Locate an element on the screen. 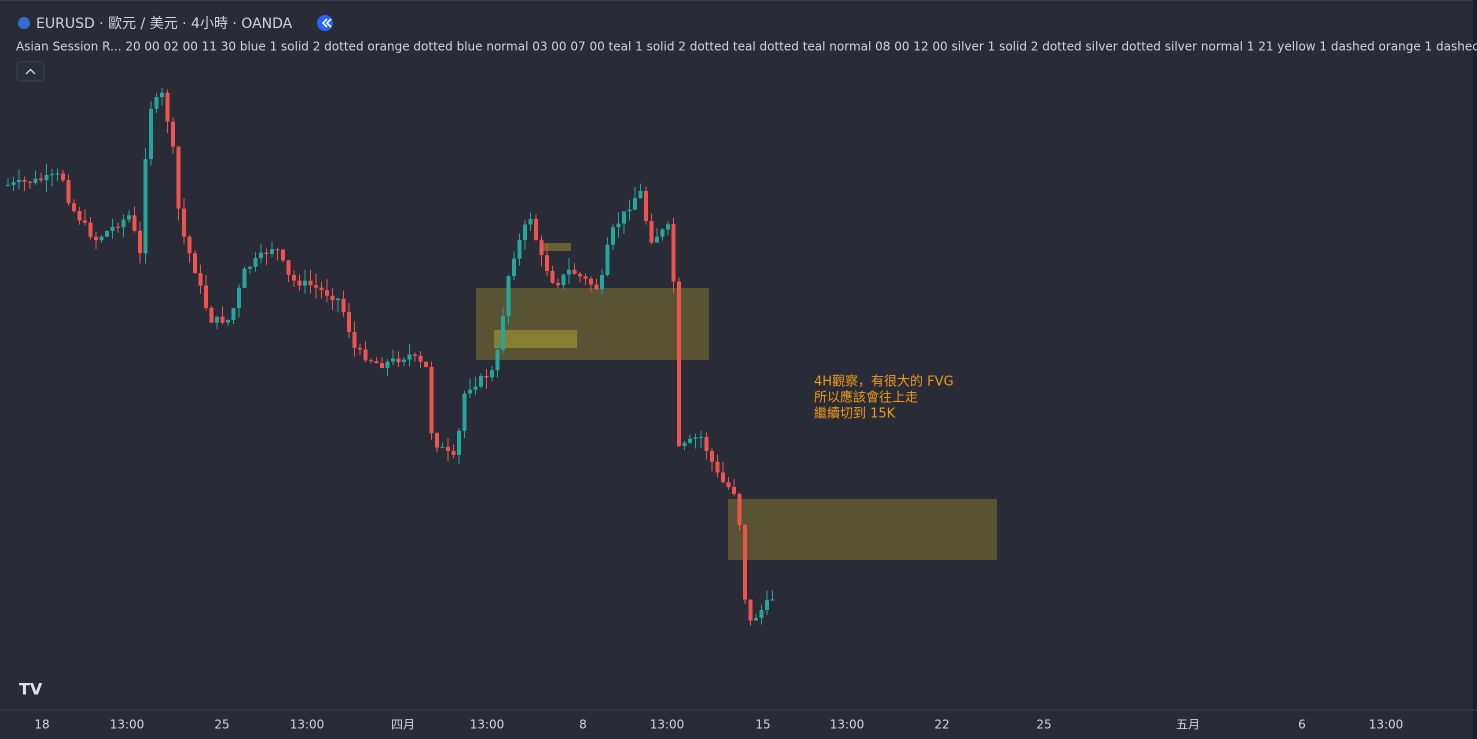 The width and height of the screenshot is (1477, 739). tv-logo: TV is located at coordinates (31, 689).